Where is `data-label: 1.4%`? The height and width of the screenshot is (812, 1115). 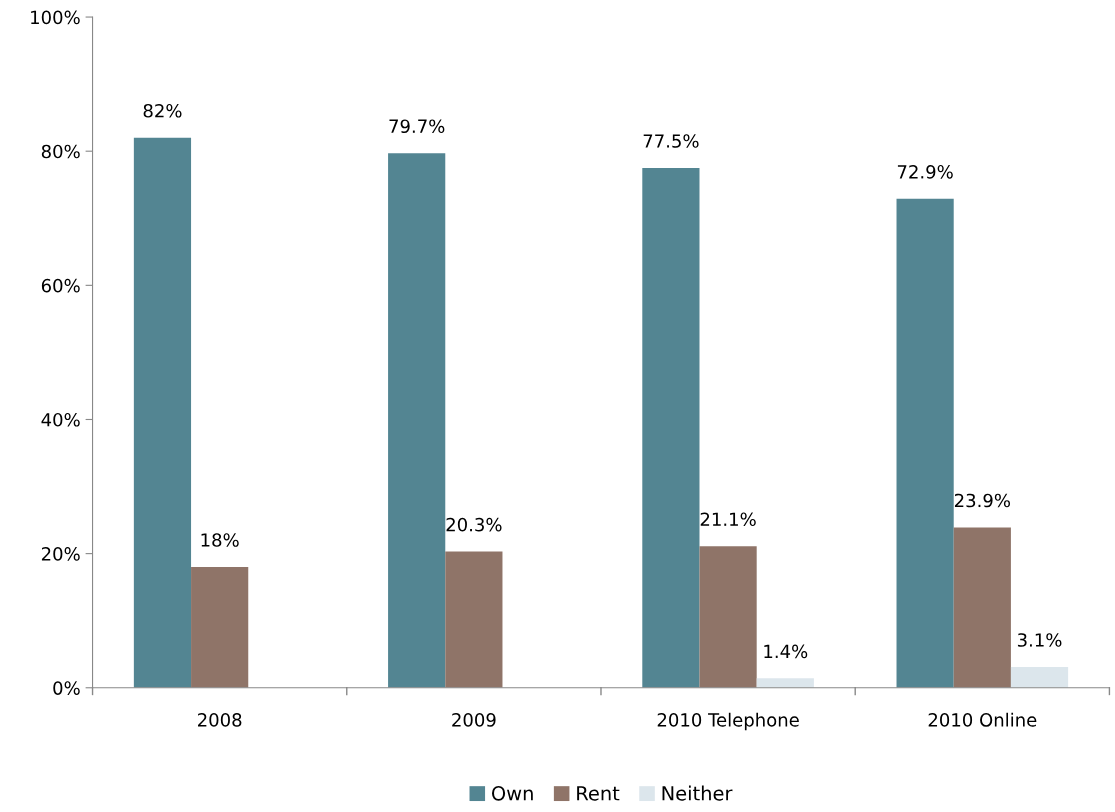 data-label: 1.4% is located at coordinates (786, 651).